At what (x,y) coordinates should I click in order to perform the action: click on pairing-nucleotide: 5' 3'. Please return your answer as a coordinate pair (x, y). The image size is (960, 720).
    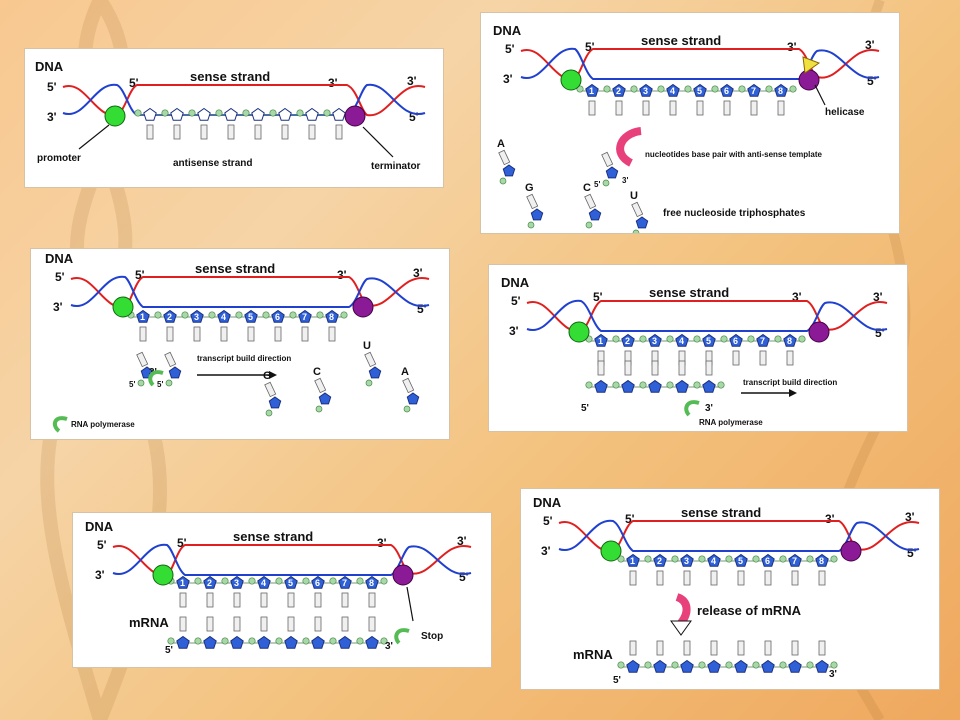
    Looking at the image, I should click on (611, 170).